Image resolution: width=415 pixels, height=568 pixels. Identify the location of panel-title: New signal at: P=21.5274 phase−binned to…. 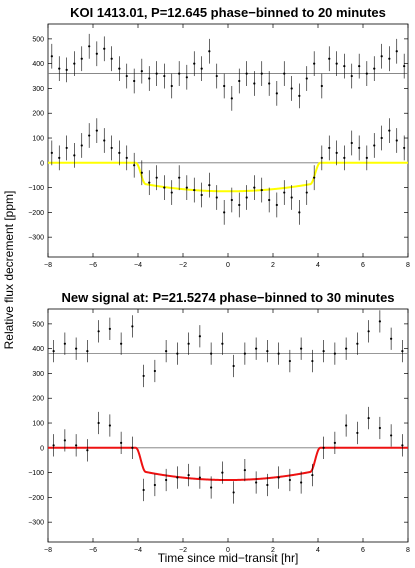
(227, 297).